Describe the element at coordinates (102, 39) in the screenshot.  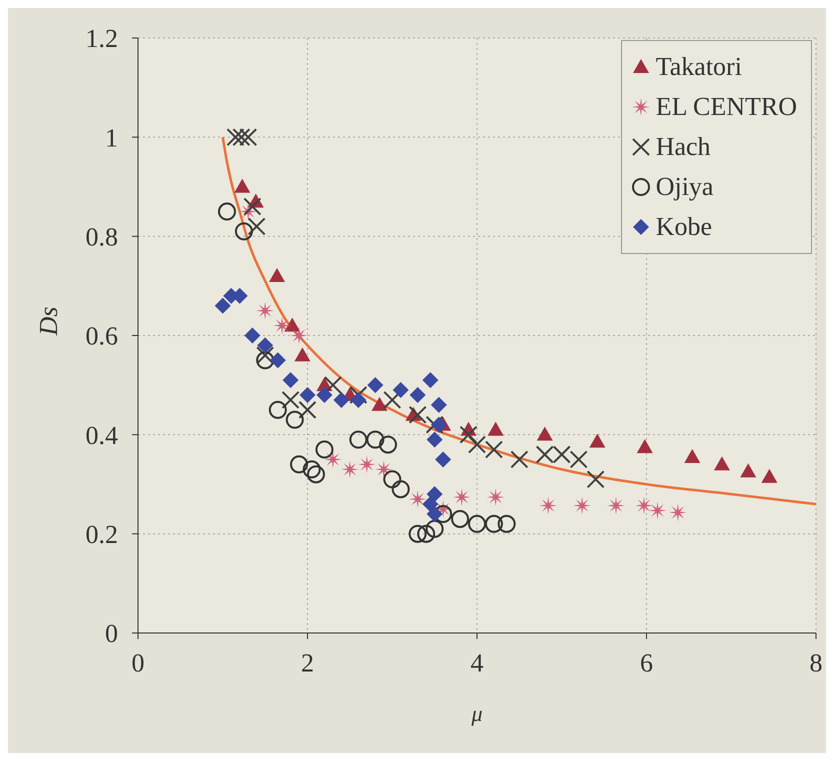
I see `y-tick-label: 1.2` at that location.